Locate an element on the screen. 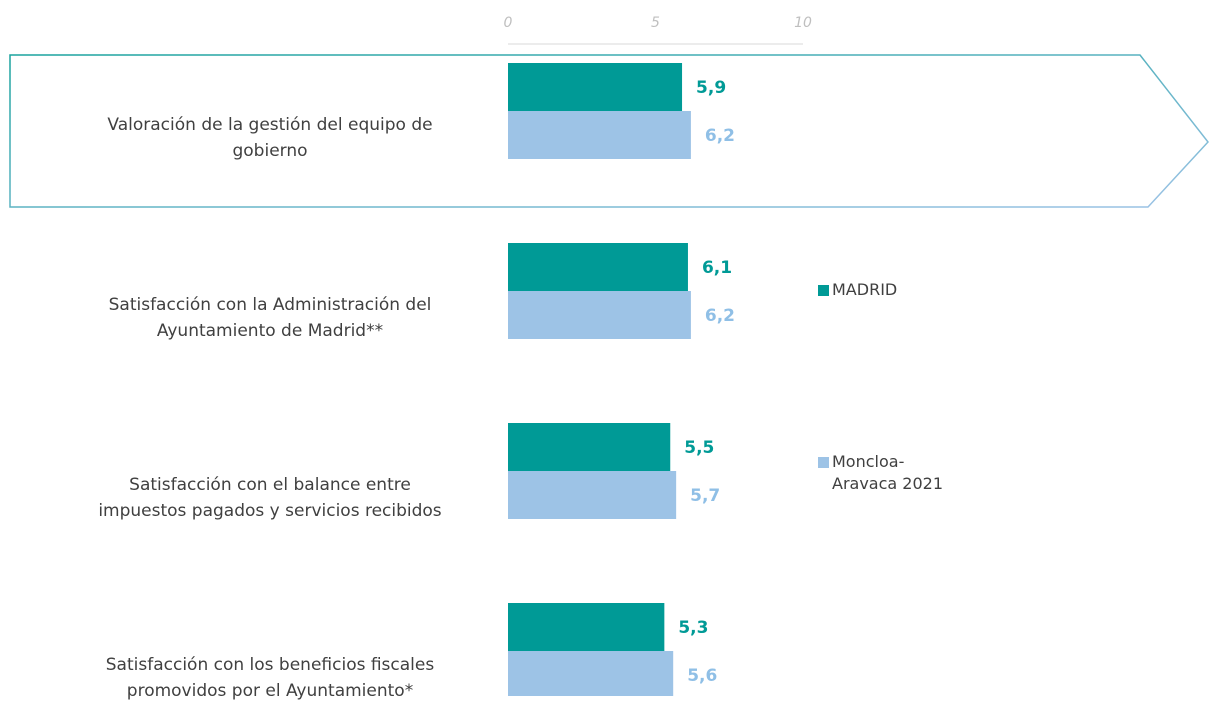 Image resolution: width=1210 pixels, height=704 pixels. value-label: 5,9 is located at coordinates (711, 88).